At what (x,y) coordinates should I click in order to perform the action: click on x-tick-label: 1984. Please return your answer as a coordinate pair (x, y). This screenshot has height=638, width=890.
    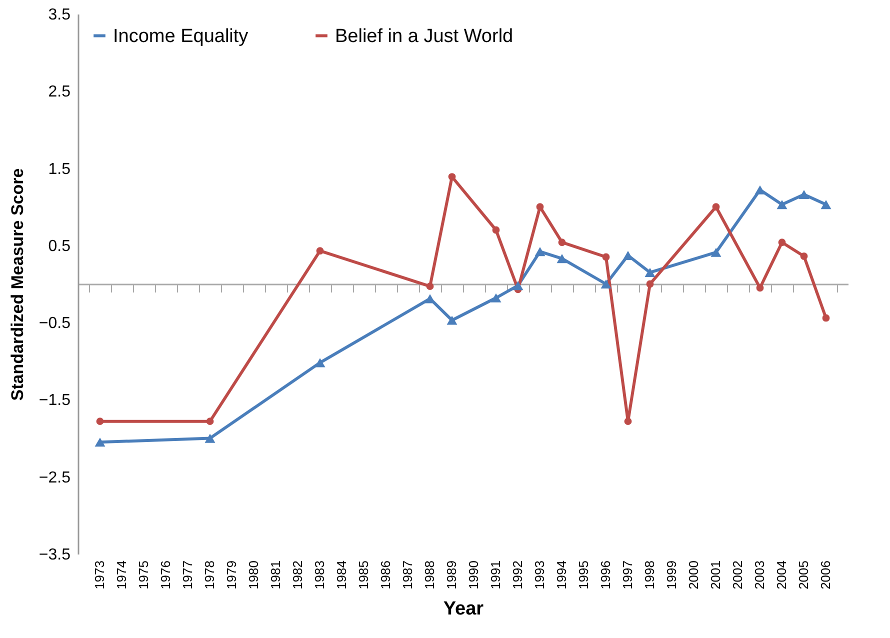
    Looking at the image, I should click on (341, 575).